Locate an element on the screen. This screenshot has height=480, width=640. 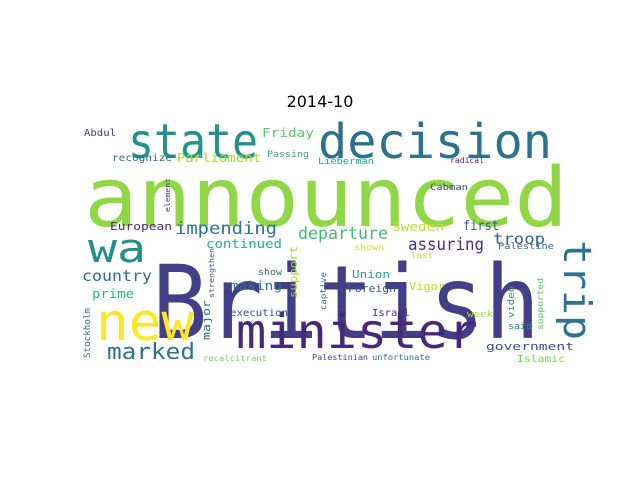
word-said: said is located at coordinates (520, 327).